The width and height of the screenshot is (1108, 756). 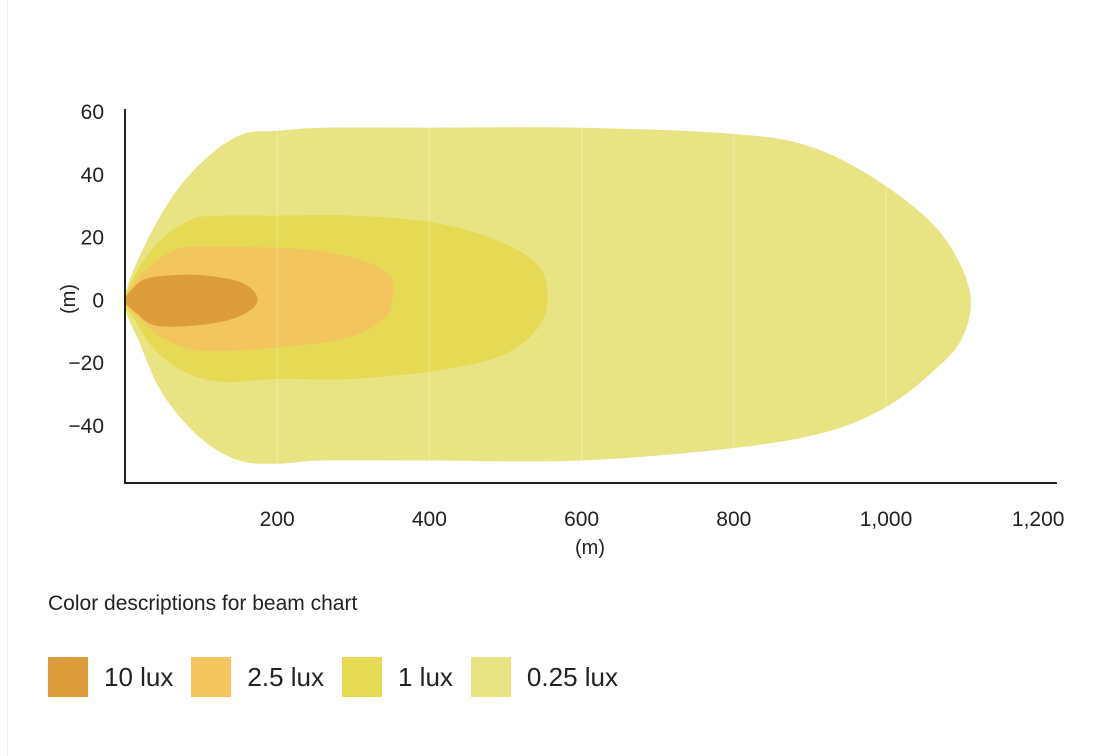 I want to click on y-tick-label-20: −20, so click(x=86, y=363).